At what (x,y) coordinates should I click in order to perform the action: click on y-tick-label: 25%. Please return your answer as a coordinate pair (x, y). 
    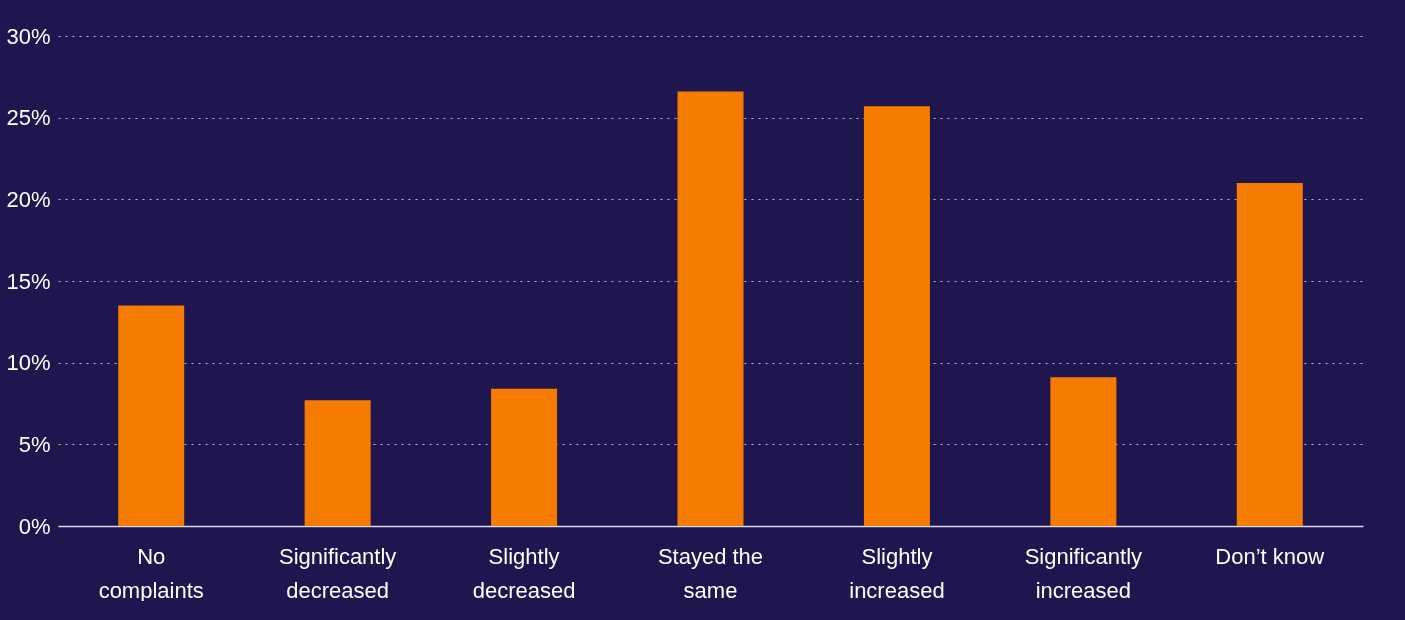
    Looking at the image, I should click on (28, 118).